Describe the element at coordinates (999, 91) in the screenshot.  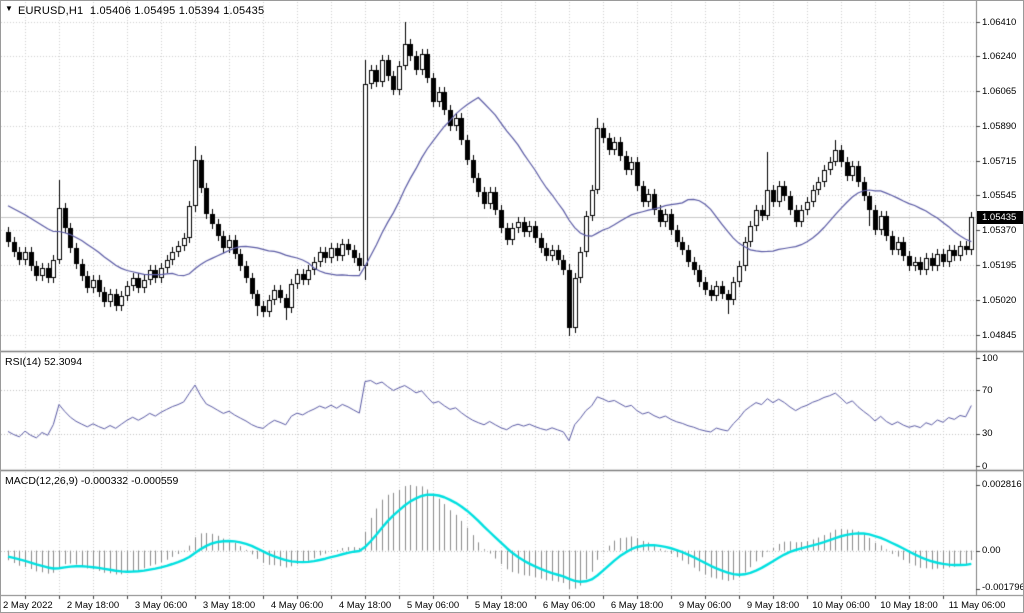
I see `price-axis-label: 1.06065` at that location.